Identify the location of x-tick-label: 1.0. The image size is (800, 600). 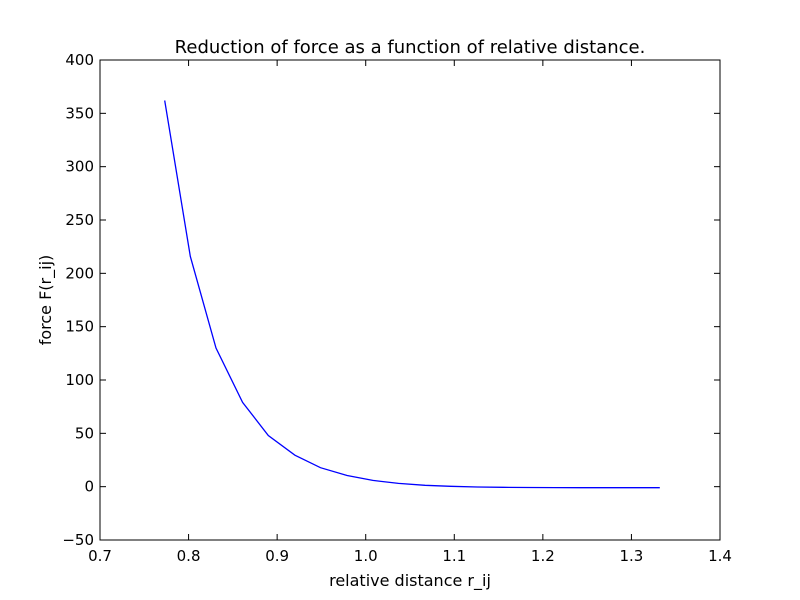
(366, 556).